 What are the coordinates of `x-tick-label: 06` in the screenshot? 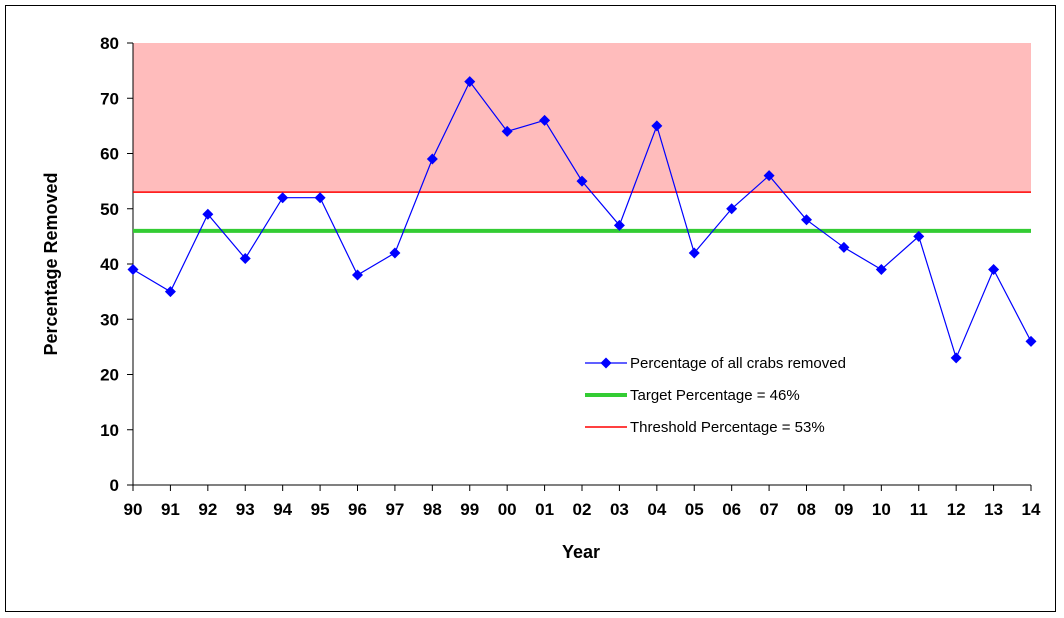 It's located at (731, 509).